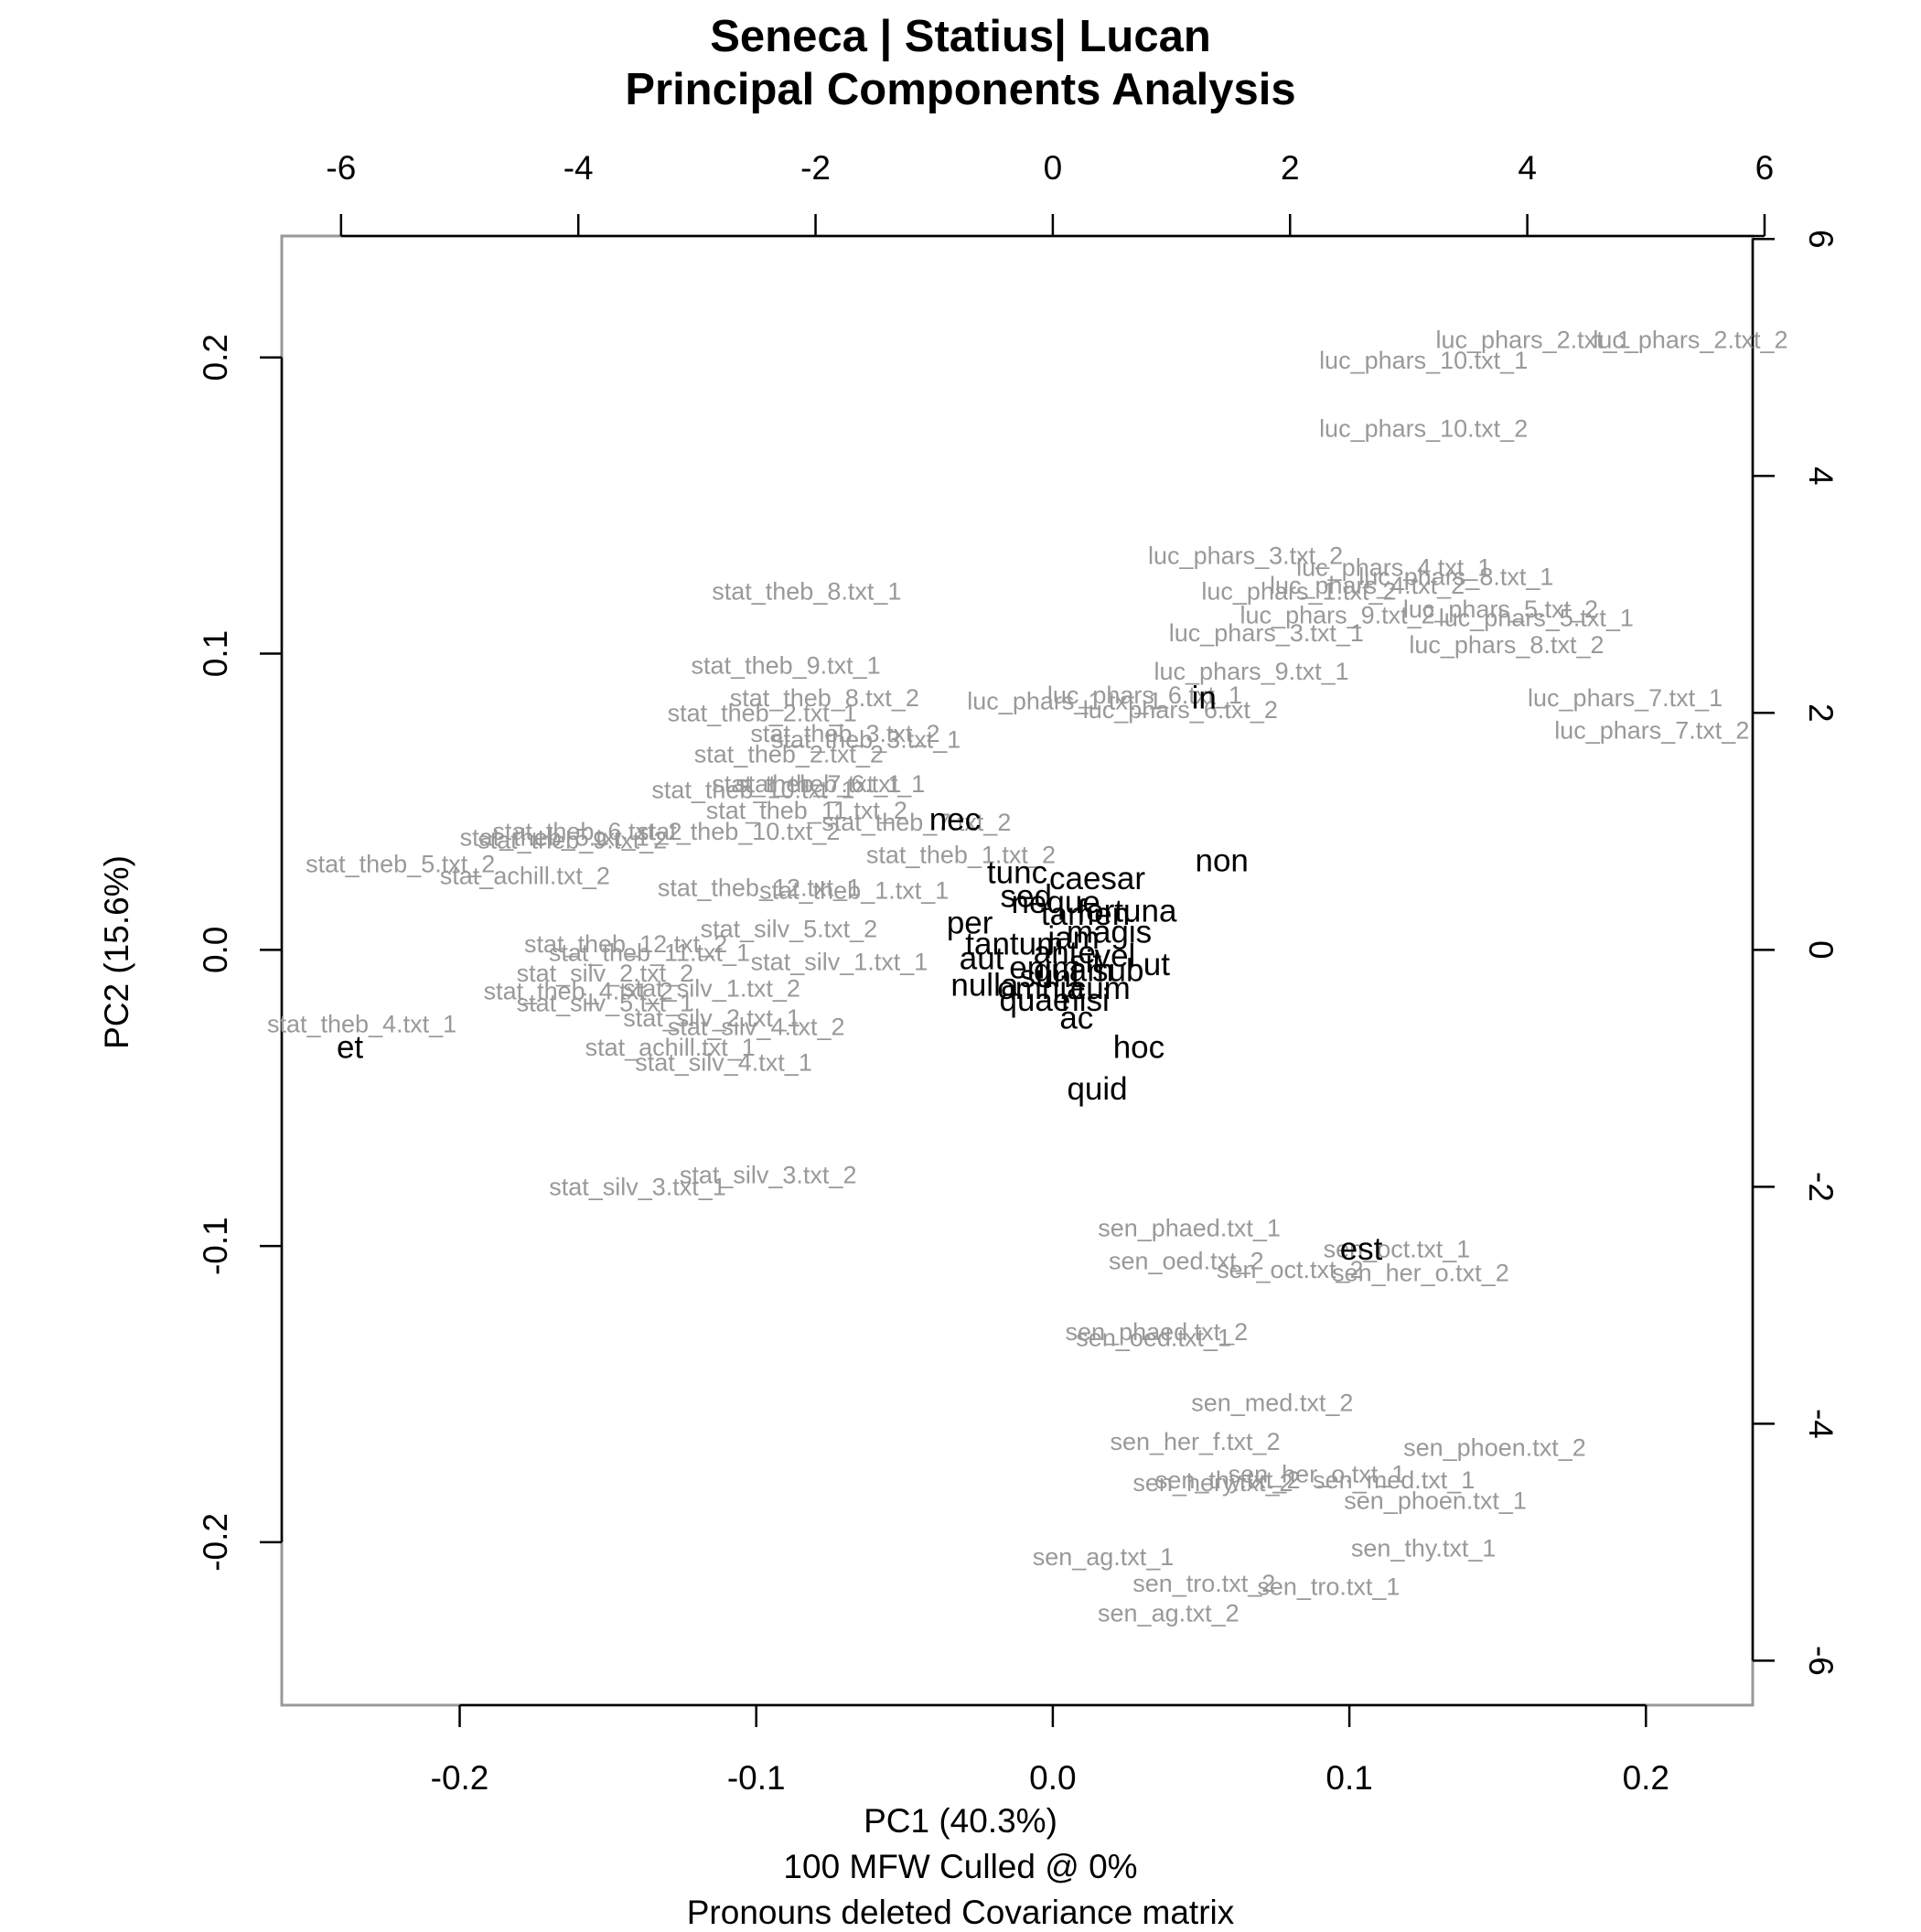 The image size is (1921, 1932). What do you see at coordinates (806, 592) in the screenshot?
I see `sample-label: stat_theb_8.txt_1` at bounding box center [806, 592].